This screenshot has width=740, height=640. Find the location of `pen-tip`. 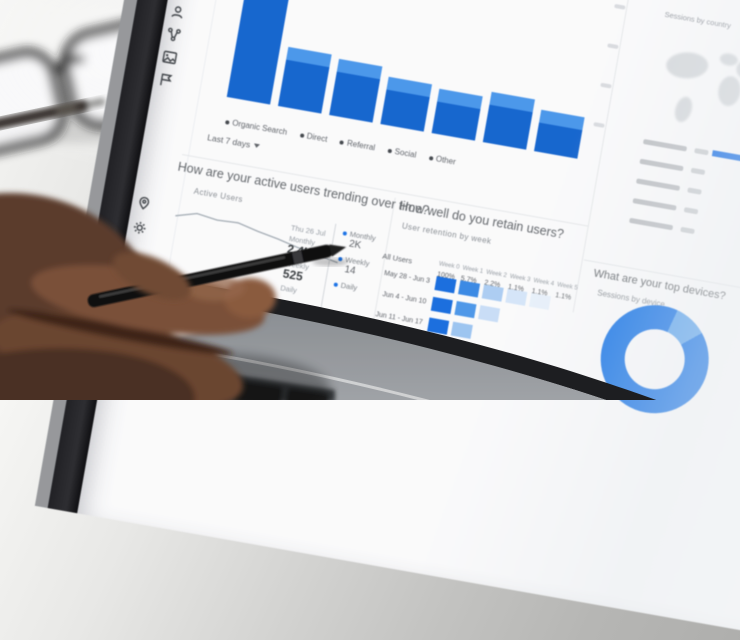

pen-tip is located at coordinates (338, 250).